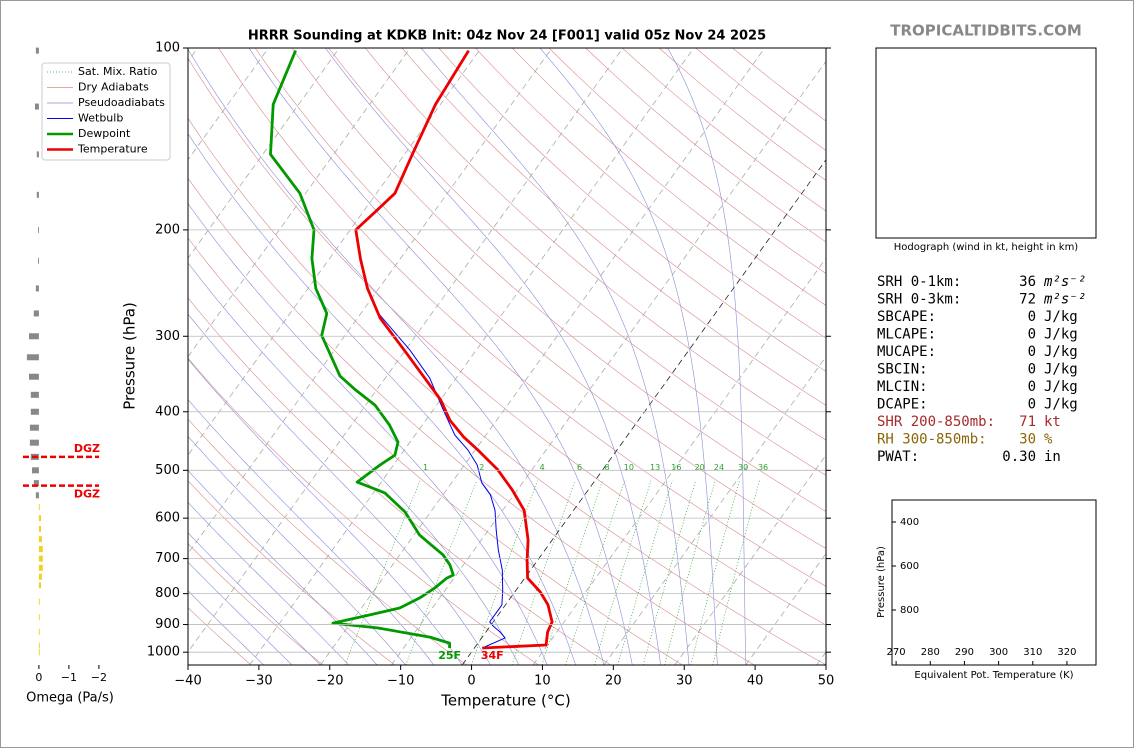 The height and width of the screenshot is (748, 1134). What do you see at coordinates (130, 356) in the screenshot?
I see `y-axis-label: Pressure (hPa)` at bounding box center [130, 356].